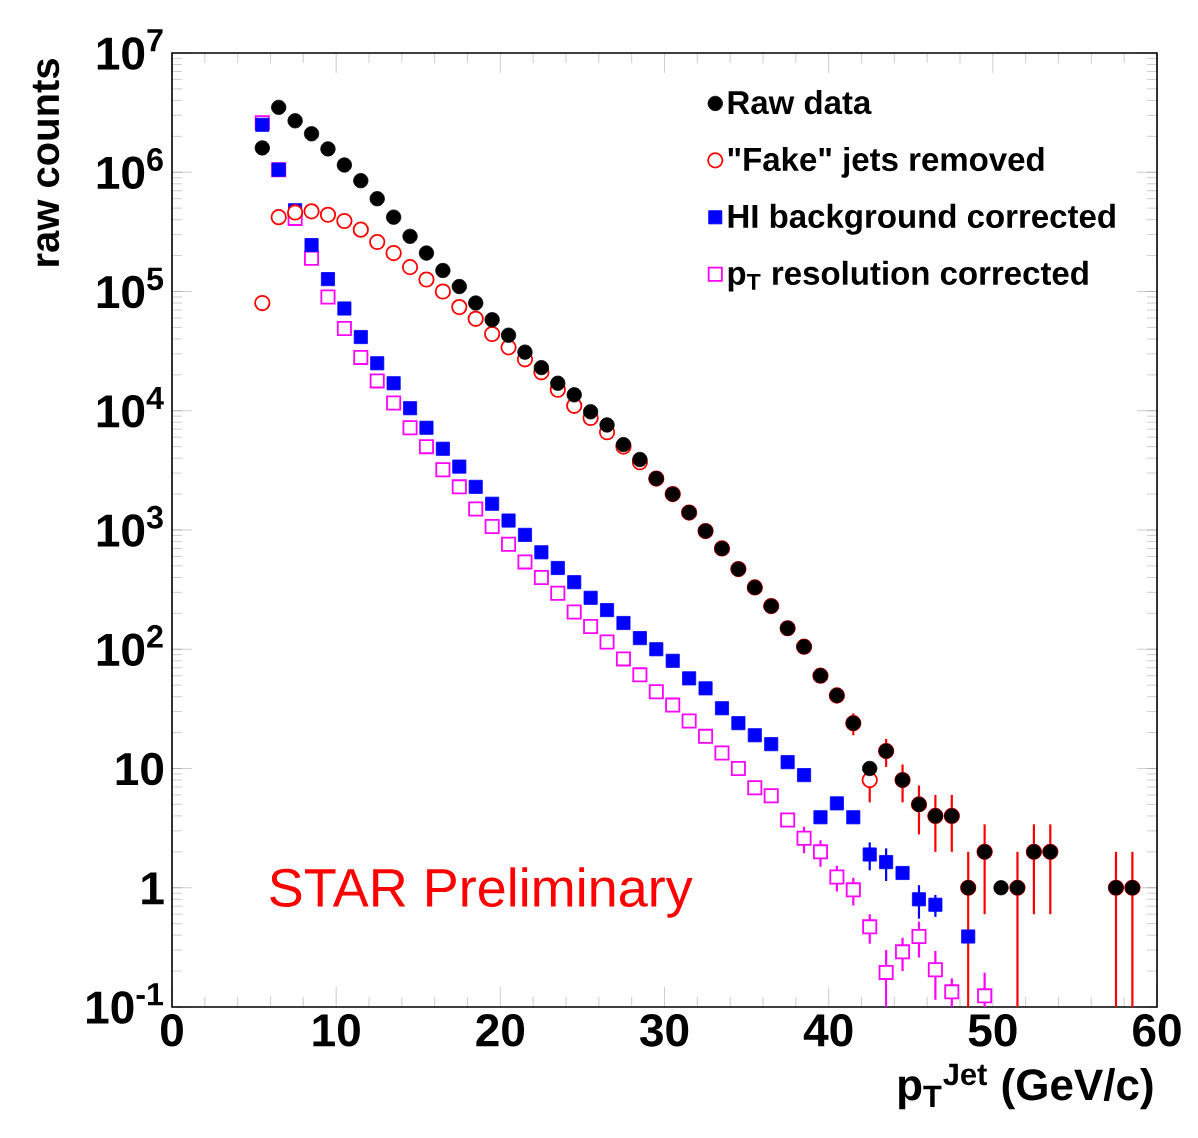 Image resolution: width=1198 pixels, height=1138 pixels. What do you see at coordinates (1157, 1030) in the screenshot?
I see `x-tick-label: 60` at bounding box center [1157, 1030].